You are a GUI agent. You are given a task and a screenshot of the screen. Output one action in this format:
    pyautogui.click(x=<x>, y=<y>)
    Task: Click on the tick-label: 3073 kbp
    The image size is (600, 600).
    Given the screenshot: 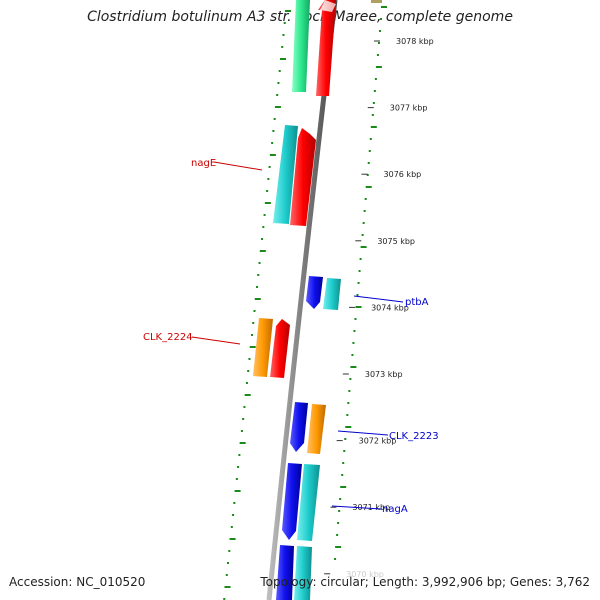 What is the action you would take?
    pyautogui.click(x=384, y=374)
    